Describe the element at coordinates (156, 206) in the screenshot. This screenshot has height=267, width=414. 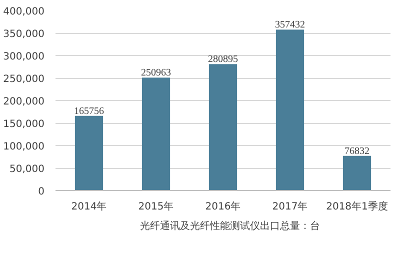
I see `x-tick-label: 2015年` at that location.